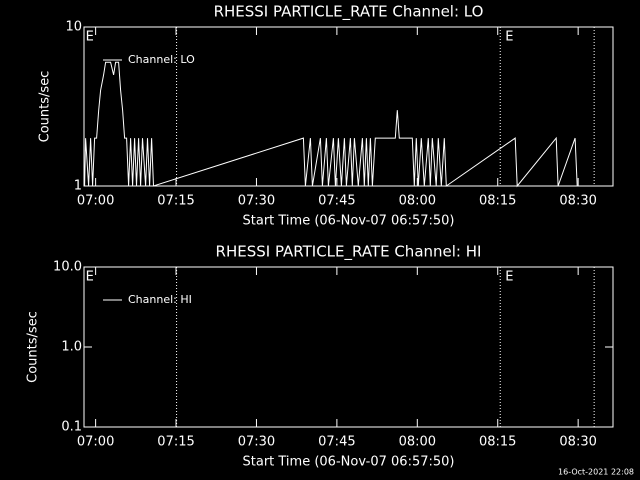 This screenshot has width=640, height=480. Describe the element at coordinates (71, 427) in the screenshot. I see `y-tick-label: 0.1` at that location.